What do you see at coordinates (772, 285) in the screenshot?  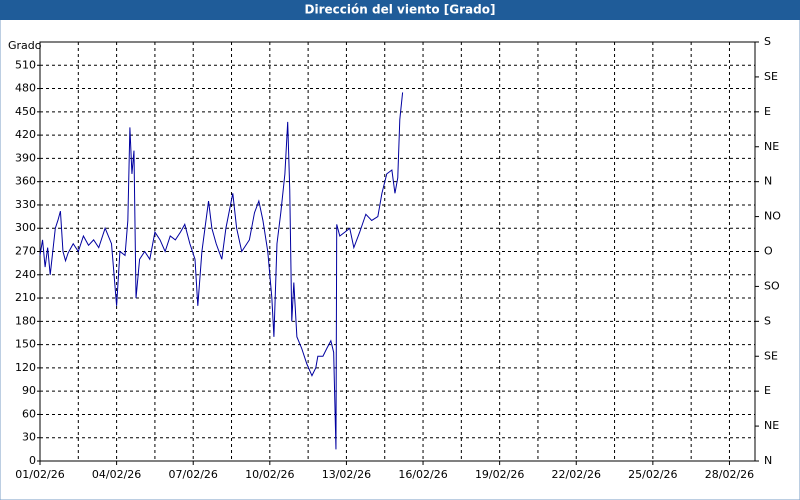 I see `y2-tick-label: SO` at bounding box center [772, 285].